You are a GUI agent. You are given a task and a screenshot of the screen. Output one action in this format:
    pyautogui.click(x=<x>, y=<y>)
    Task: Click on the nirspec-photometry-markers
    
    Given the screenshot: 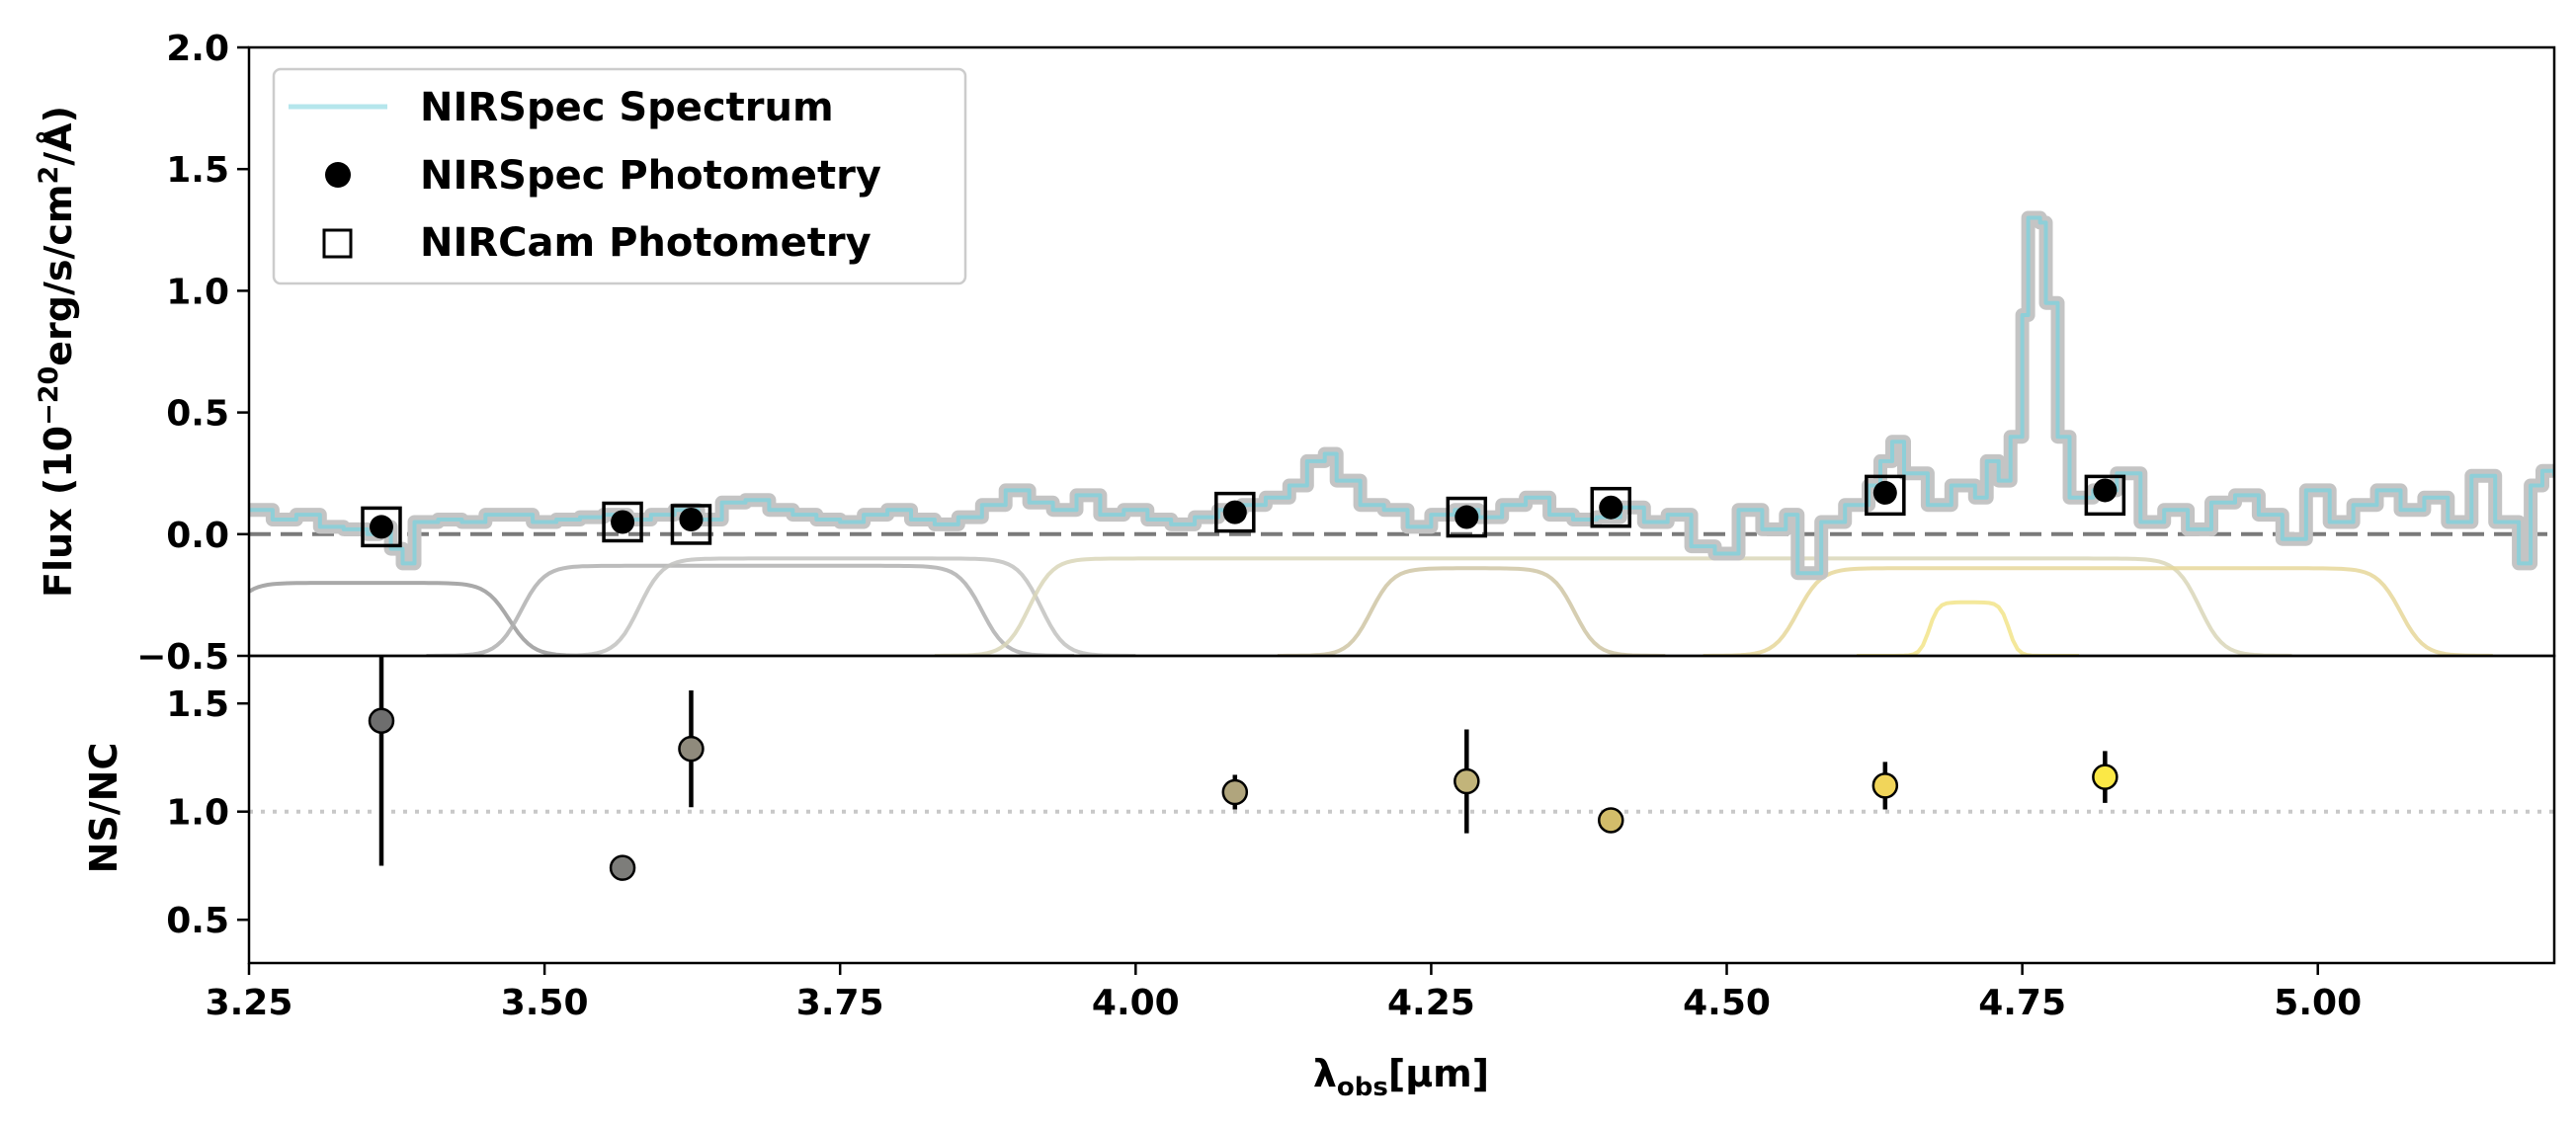 What is the action you would take?
    pyautogui.click(x=1243, y=508)
    